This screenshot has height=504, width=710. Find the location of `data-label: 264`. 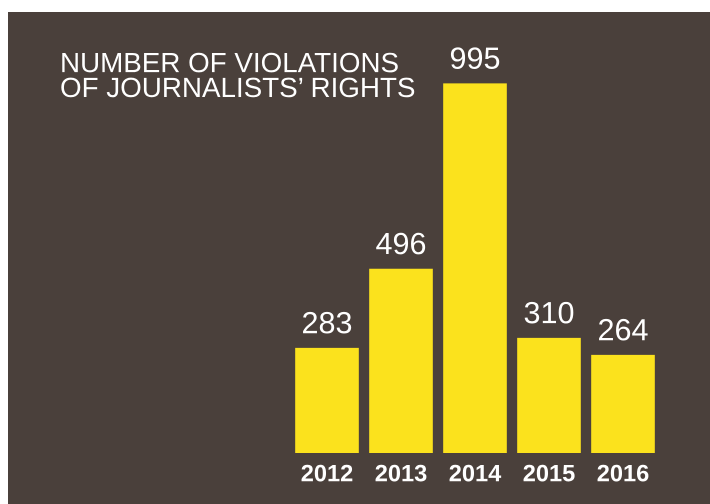

data-label: 264 is located at coordinates (623, 329).